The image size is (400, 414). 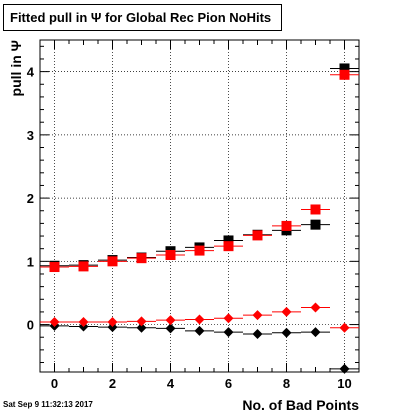 I want to click on x-tick-label: 10, so click(x=344, y=383).